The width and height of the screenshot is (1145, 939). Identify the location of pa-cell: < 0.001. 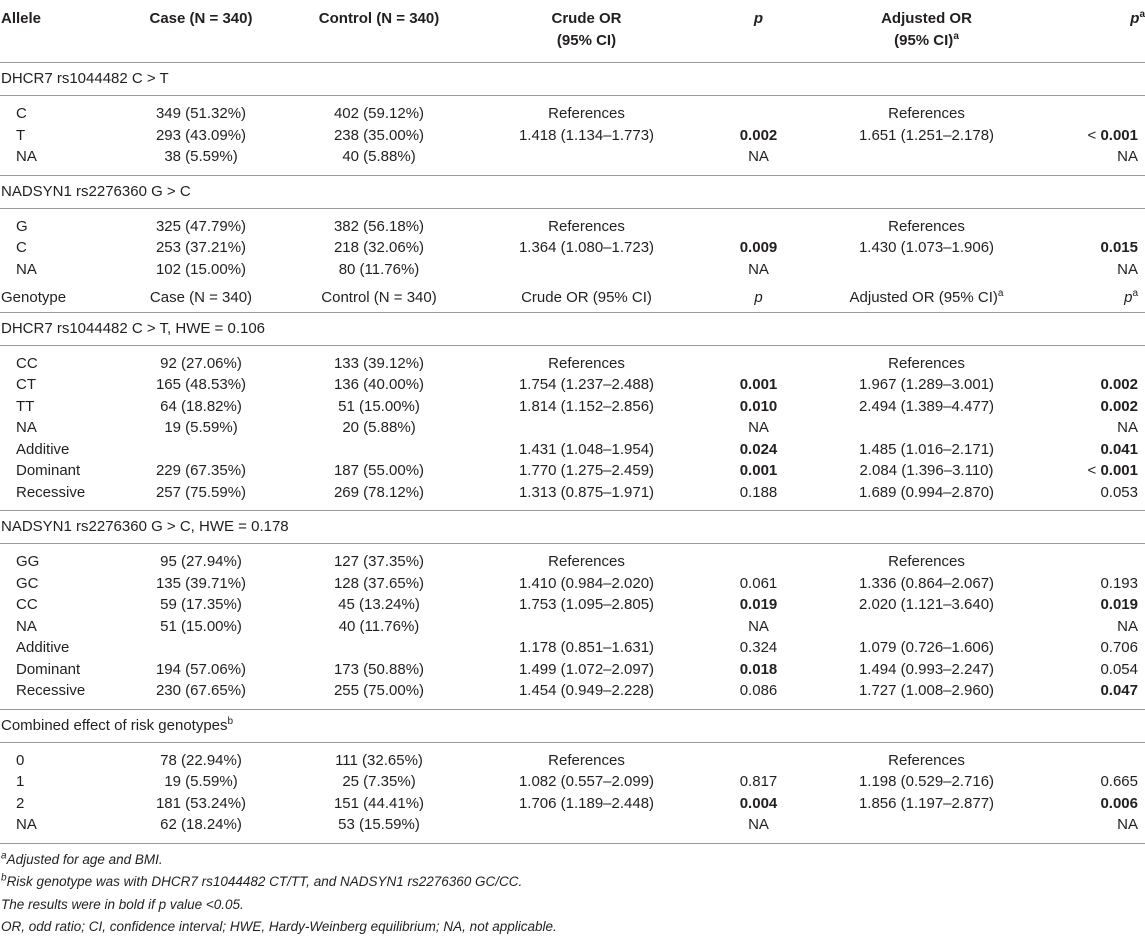
(1089, 471).